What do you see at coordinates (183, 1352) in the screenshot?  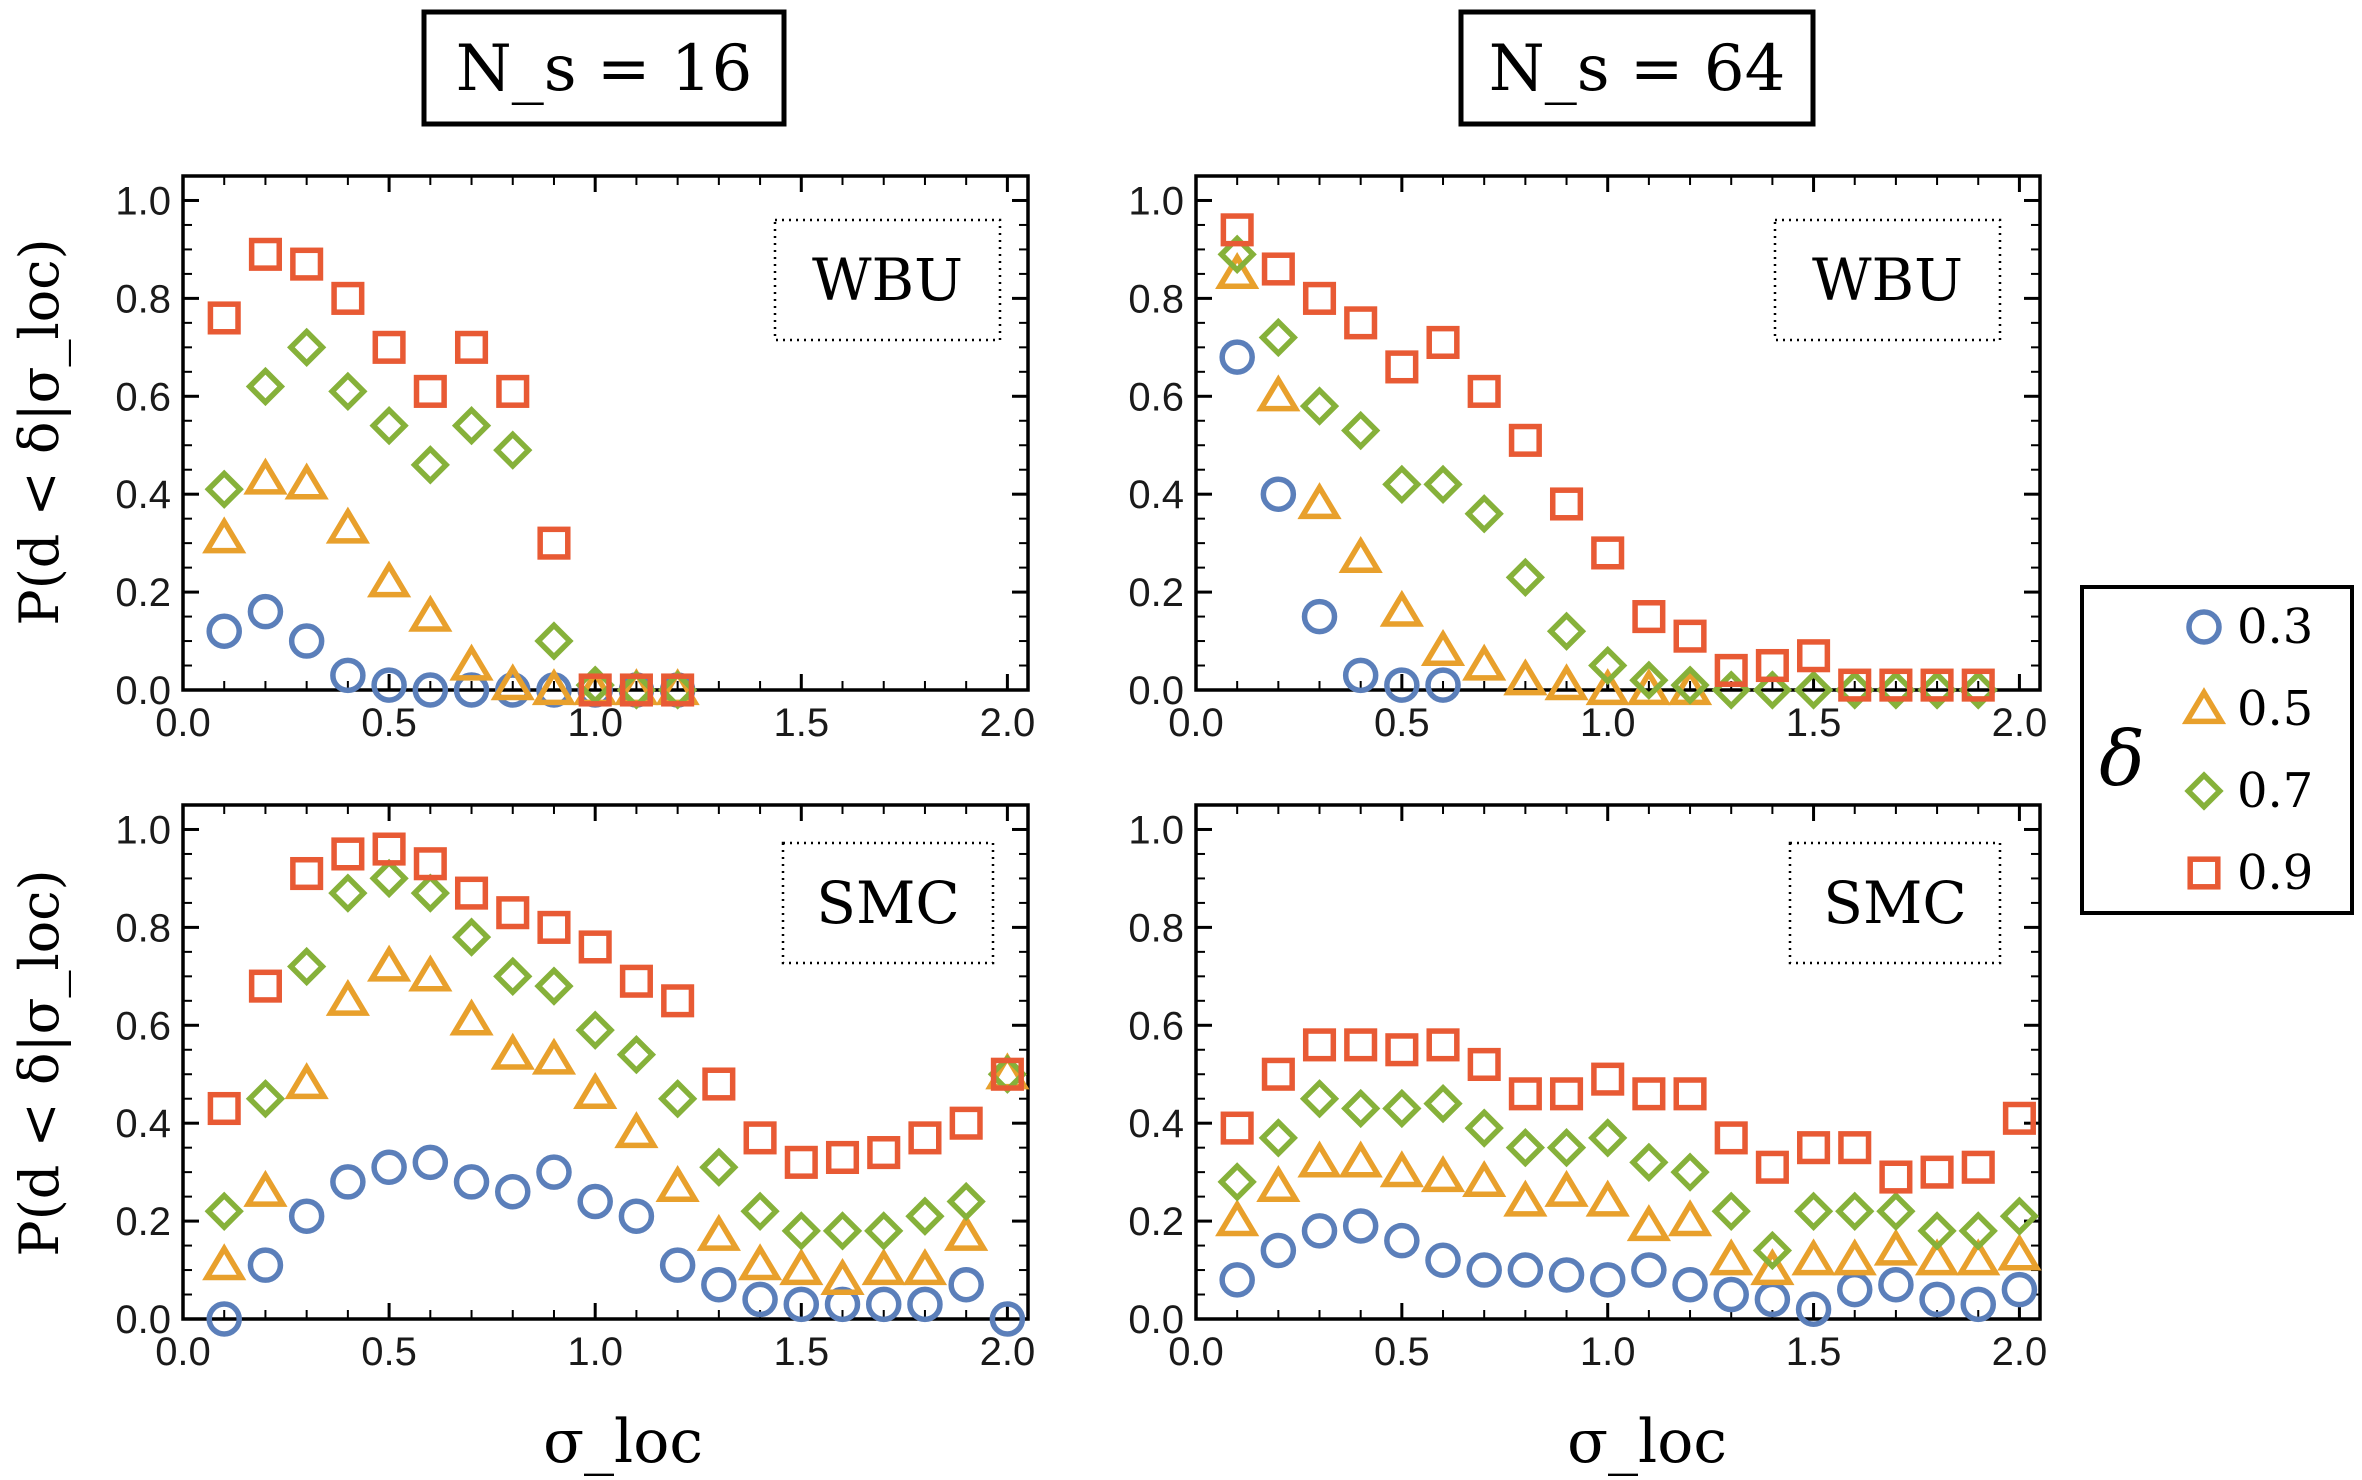 I see `x-tick-label: 0.0` at bounding box center [183, 1352].